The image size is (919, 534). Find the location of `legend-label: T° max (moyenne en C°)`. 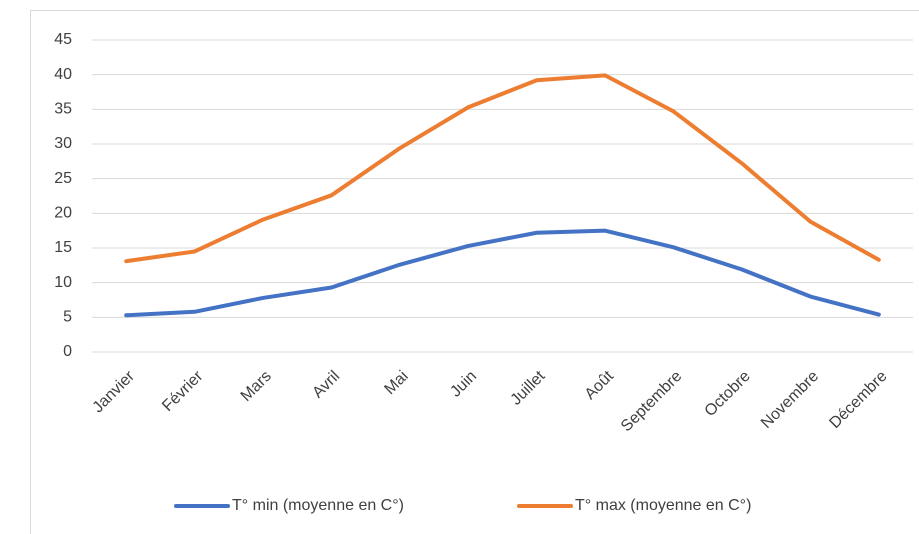

legend-label: T° max (moyenne en C°) is located at coordinates (663, 505).